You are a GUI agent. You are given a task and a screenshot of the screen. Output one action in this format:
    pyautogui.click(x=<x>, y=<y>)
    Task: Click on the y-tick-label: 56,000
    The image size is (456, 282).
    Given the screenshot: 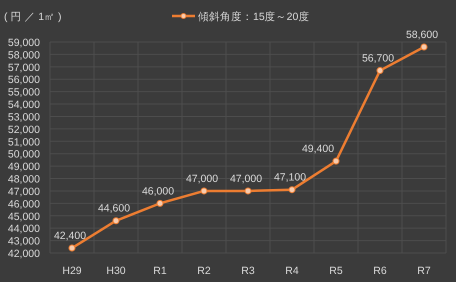 What is the action you would take?
    pyautogui.click(x=24, y=80)
    